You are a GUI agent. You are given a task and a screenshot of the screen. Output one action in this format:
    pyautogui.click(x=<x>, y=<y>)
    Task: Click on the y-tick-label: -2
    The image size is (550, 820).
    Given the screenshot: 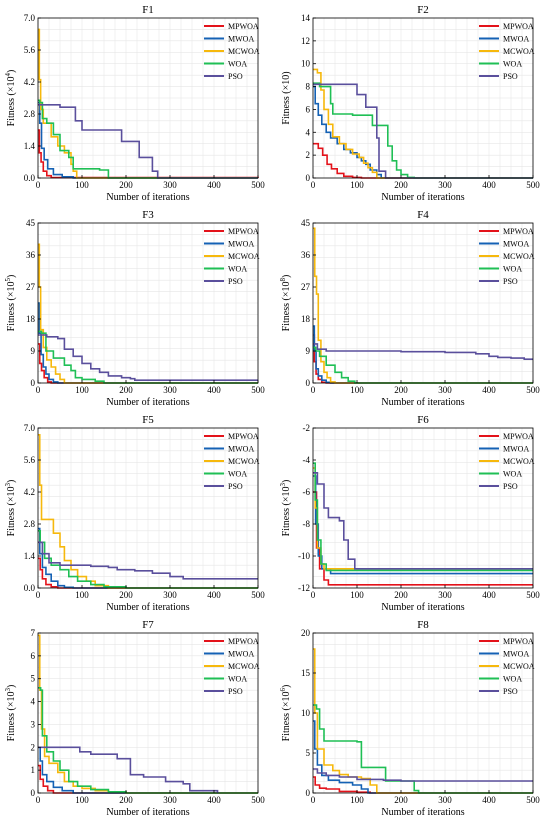 What is the action you would take?
    pyautogui.click(x=307, y=428)
    